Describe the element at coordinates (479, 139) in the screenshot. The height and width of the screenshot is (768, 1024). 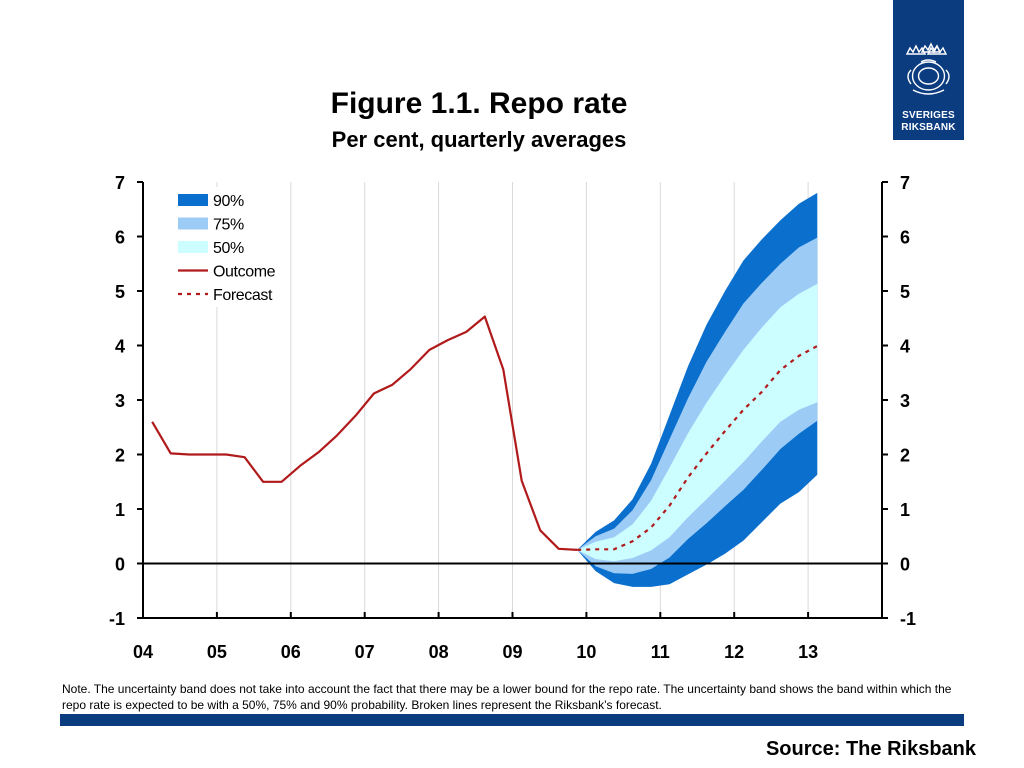
I see `chart-subtitle: Per cent, quarterly averages` at that location.